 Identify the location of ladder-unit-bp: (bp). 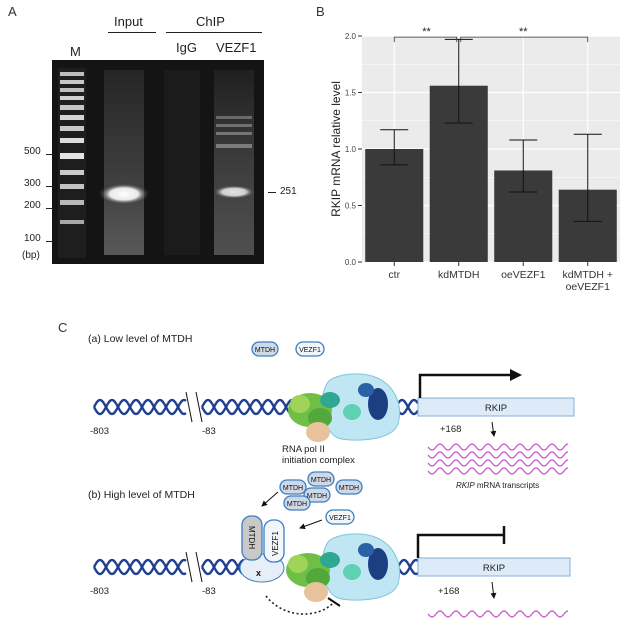
(31, 255).